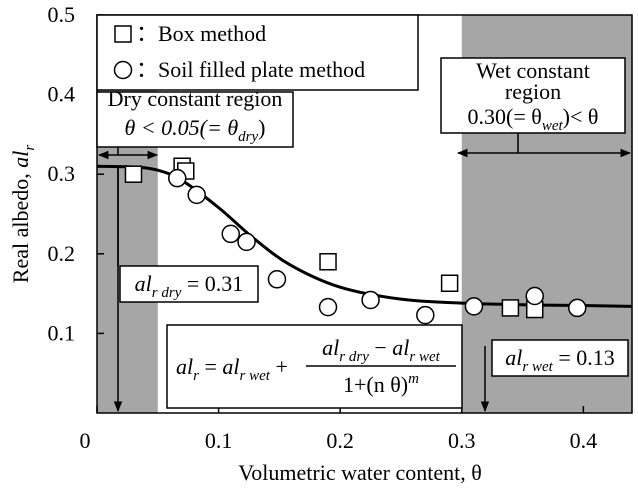  Describe the element at coordinates (210, 366) in the screenshot. I see `text-part: =` at that location.